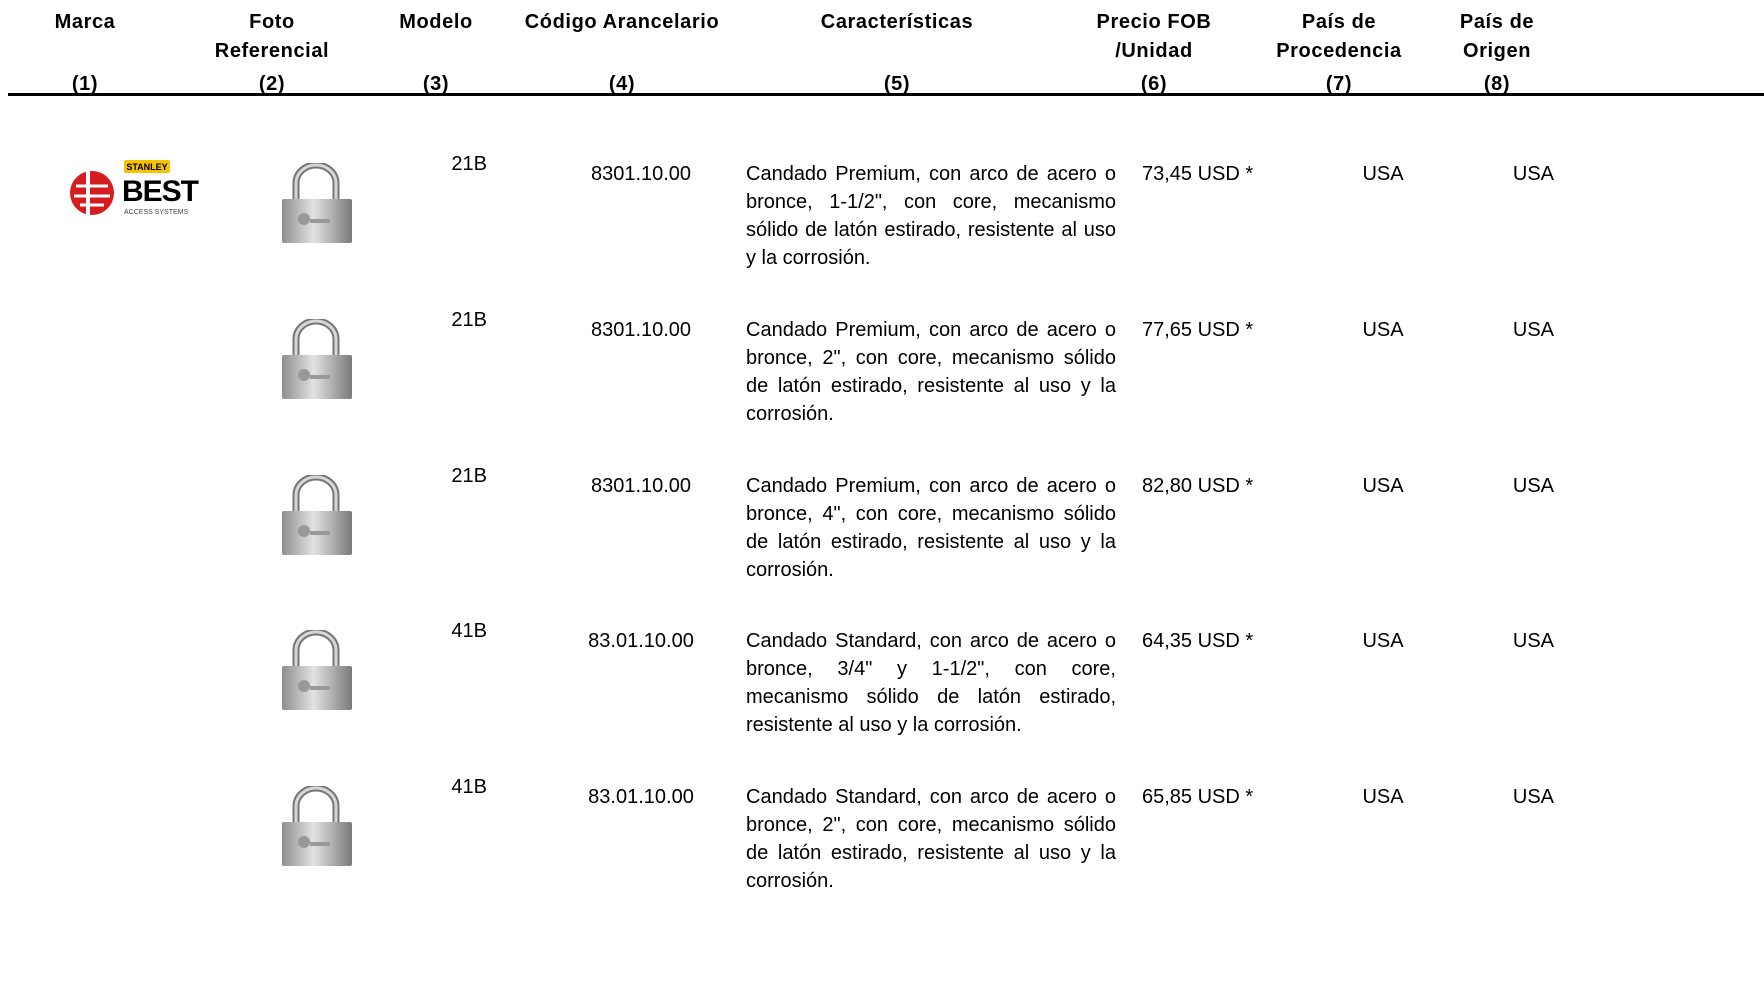  Describe the element at coordinates (897, 22) in the screenshot. I see `header-title: Características` at that location.